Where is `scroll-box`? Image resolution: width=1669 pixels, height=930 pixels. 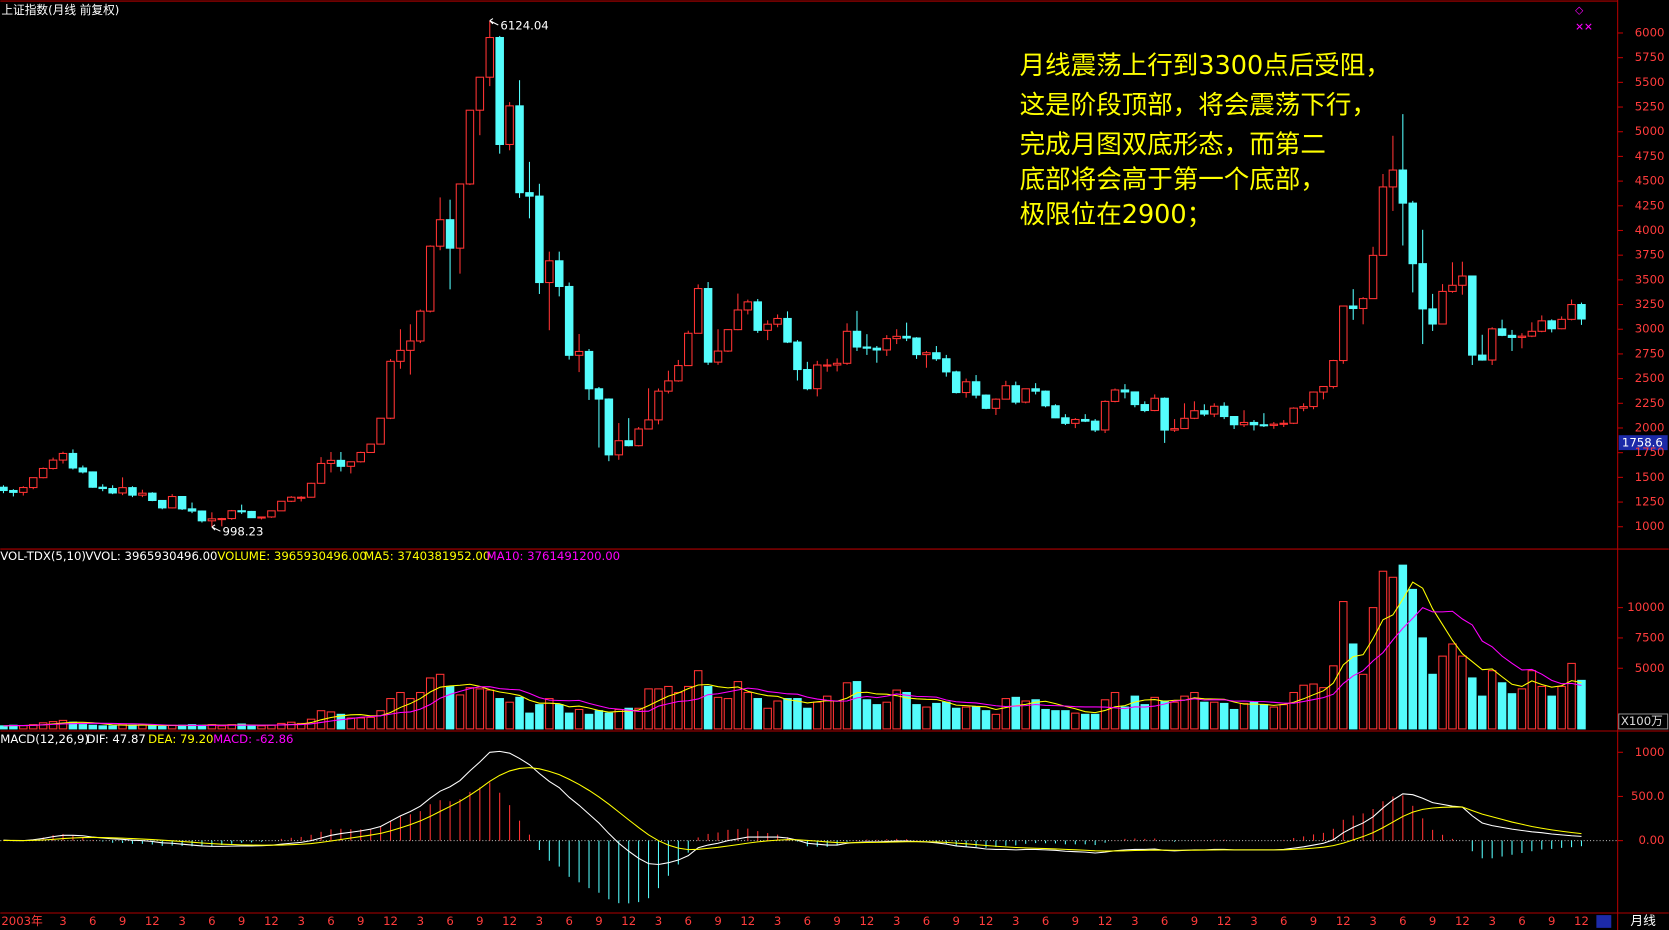 scroll-box is located at coordinates (1604, 921).